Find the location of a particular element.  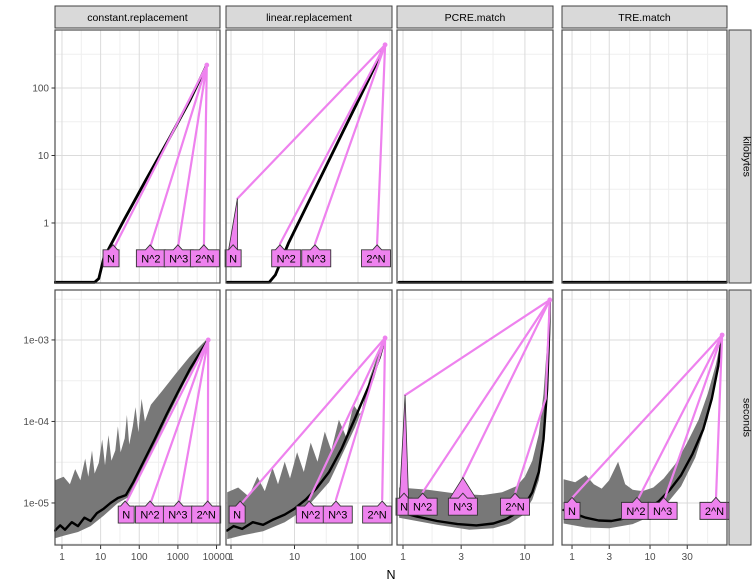

facet-strip-label: TRE.match is located at coordinates (644, 18).